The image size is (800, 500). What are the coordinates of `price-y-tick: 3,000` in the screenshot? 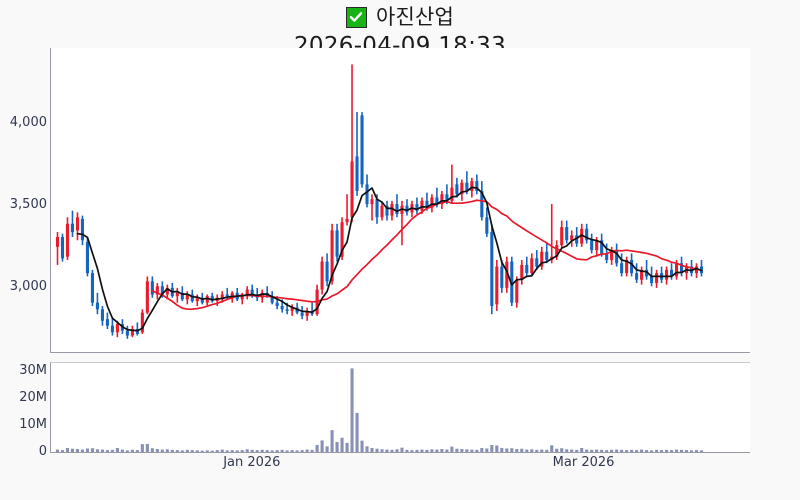 It's located at (28, 287).